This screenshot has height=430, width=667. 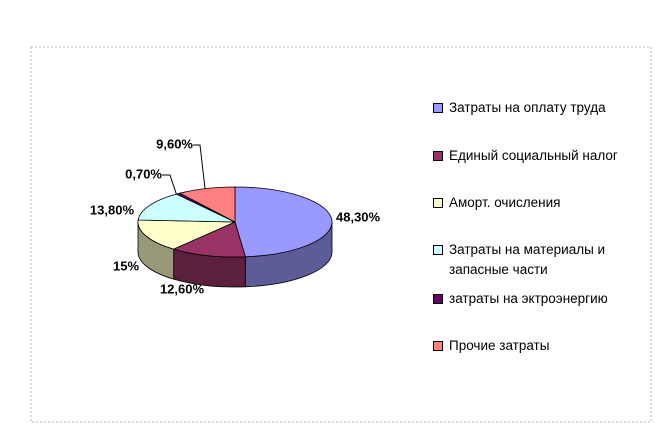 What do you see at coordinates (143, 173) in the screenshot?
I see `data-label: 0,70%` at bounding box center [143, 173].